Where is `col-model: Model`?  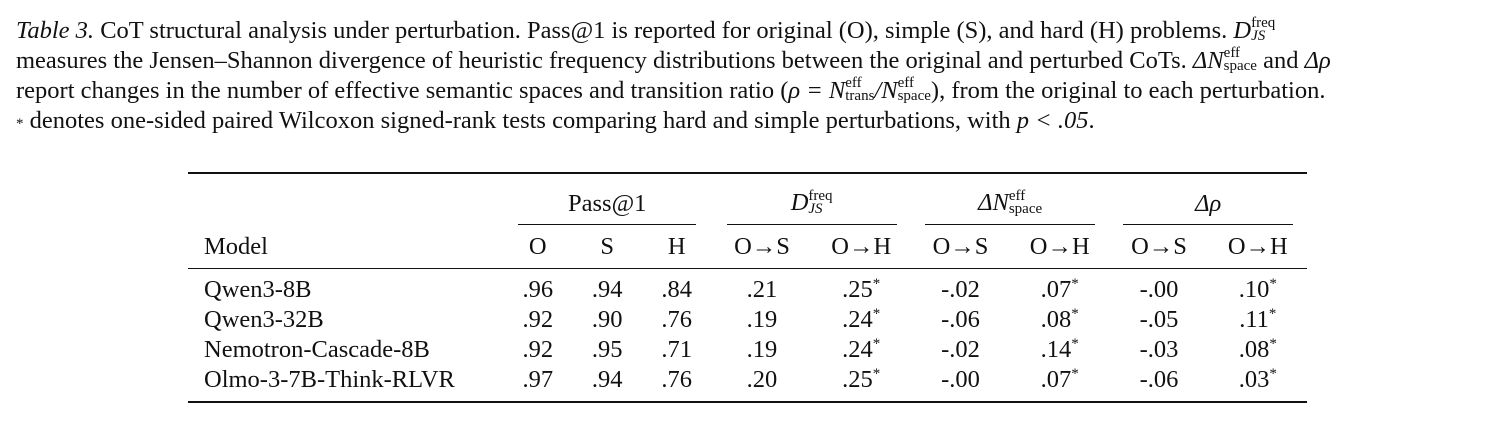
col-model: Model is located at coordinates (236, 246).